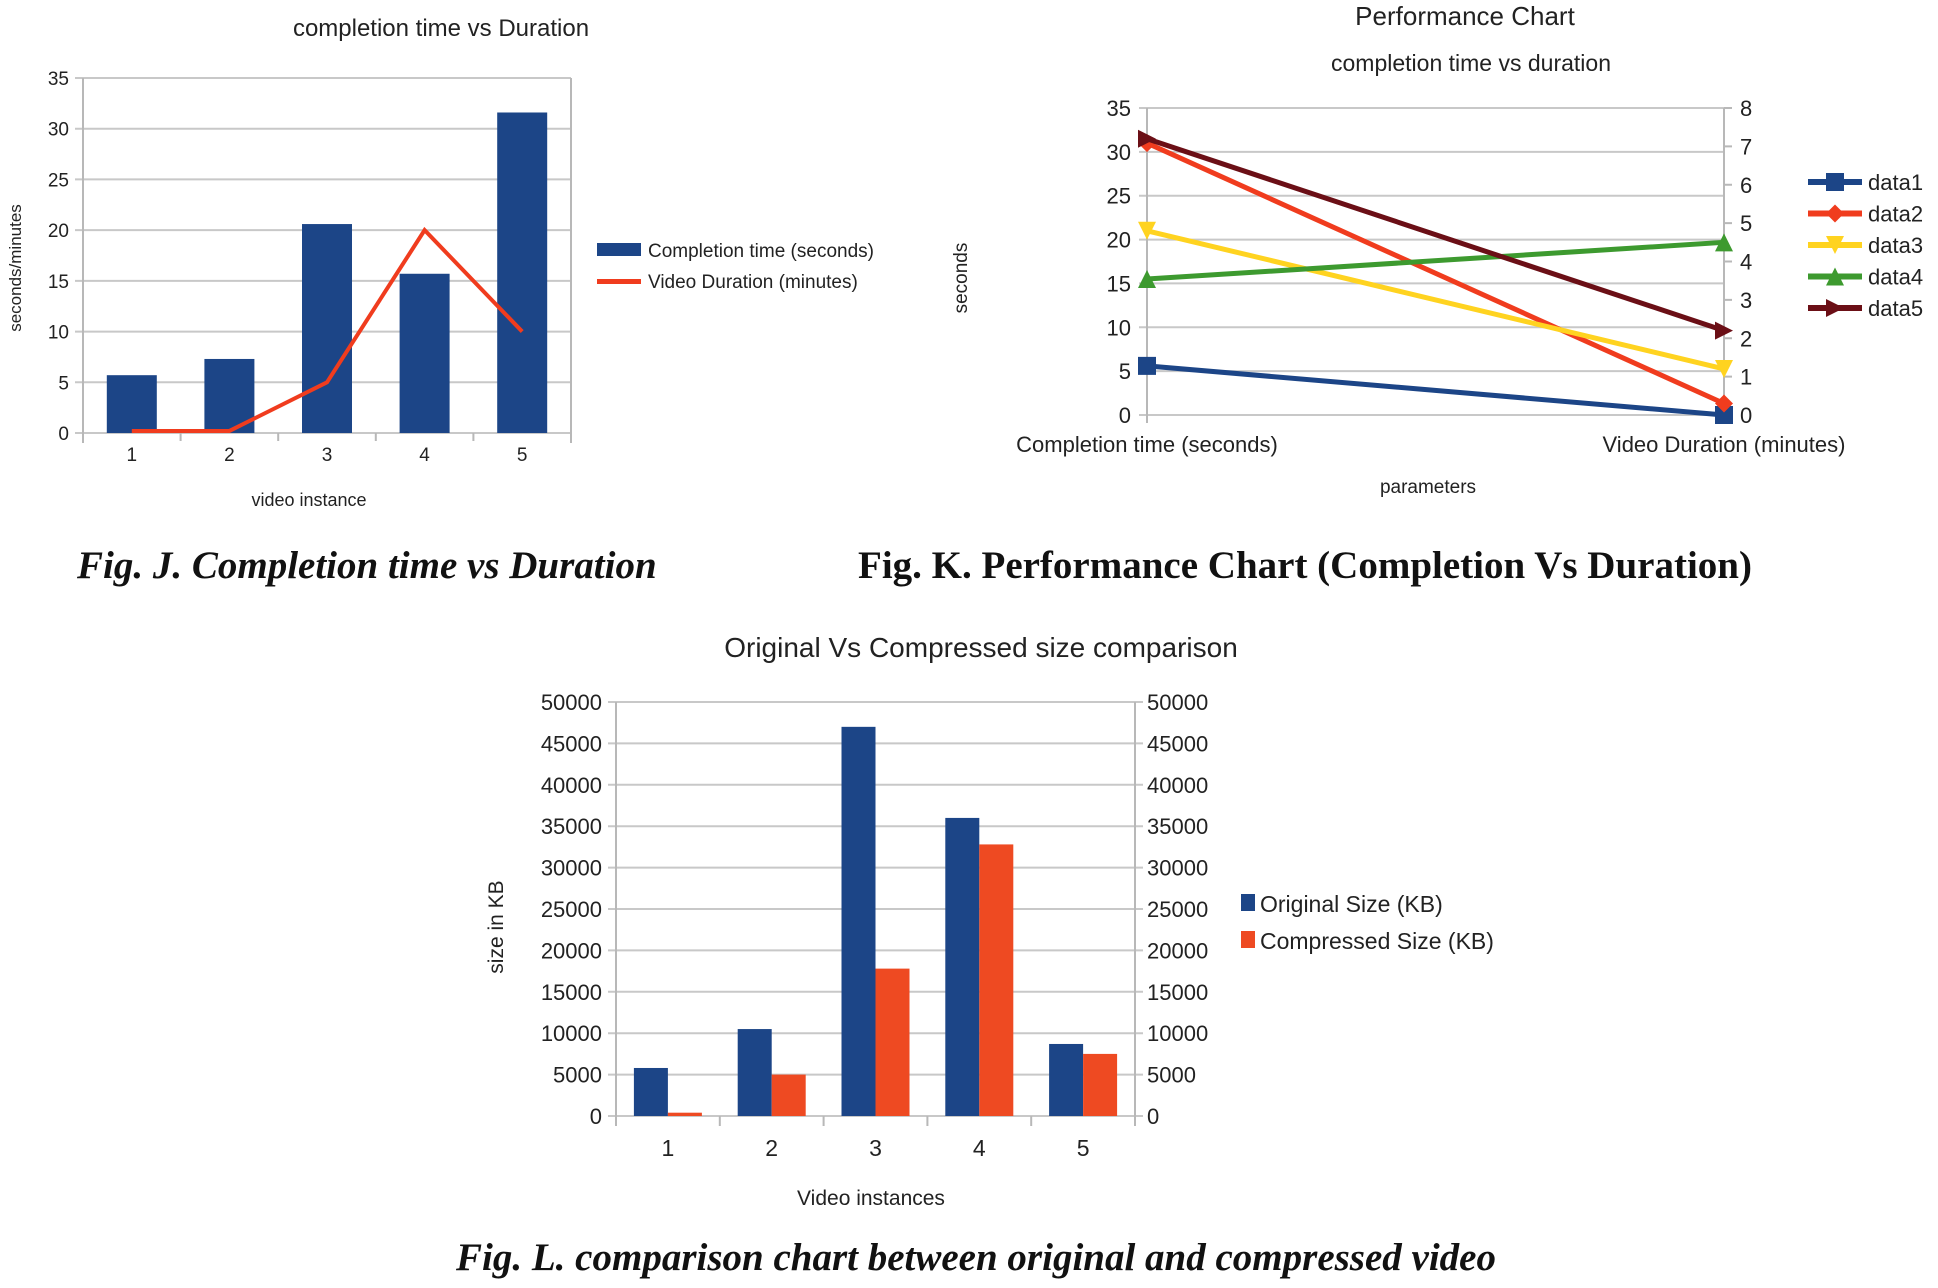  Describe the element at coordinates (1435, 390) in the screenshot. I see `line-data1` at that location.